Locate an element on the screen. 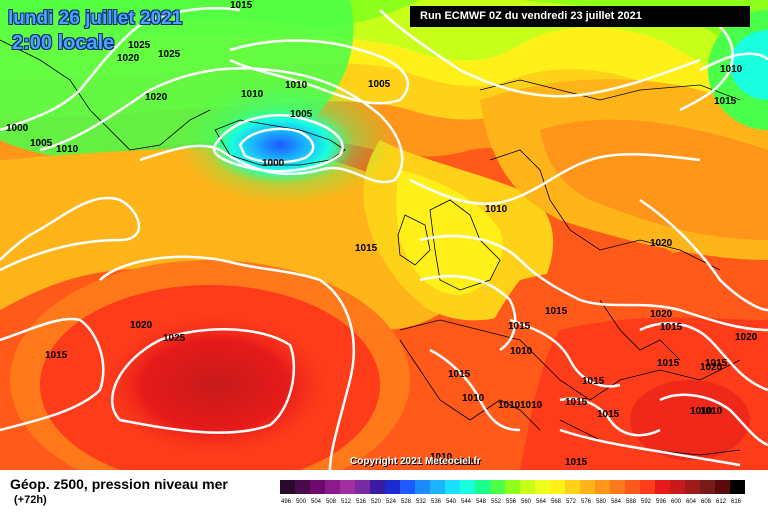  color-scale-level: 556 is located at coordinates (511, 502).